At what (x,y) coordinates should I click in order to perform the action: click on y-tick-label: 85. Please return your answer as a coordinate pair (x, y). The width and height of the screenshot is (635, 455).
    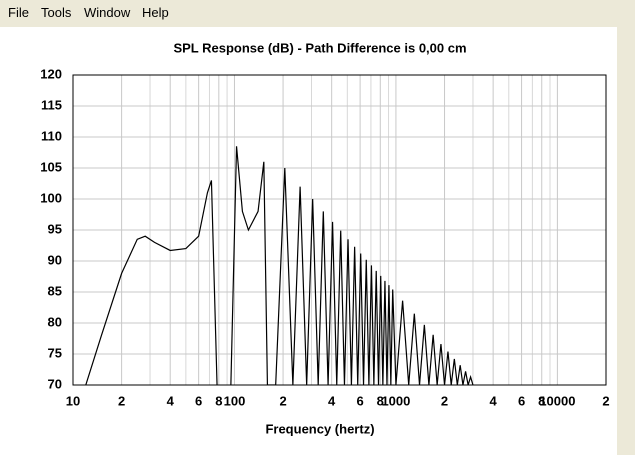
    Looking at the image, I should click on (55, 290).